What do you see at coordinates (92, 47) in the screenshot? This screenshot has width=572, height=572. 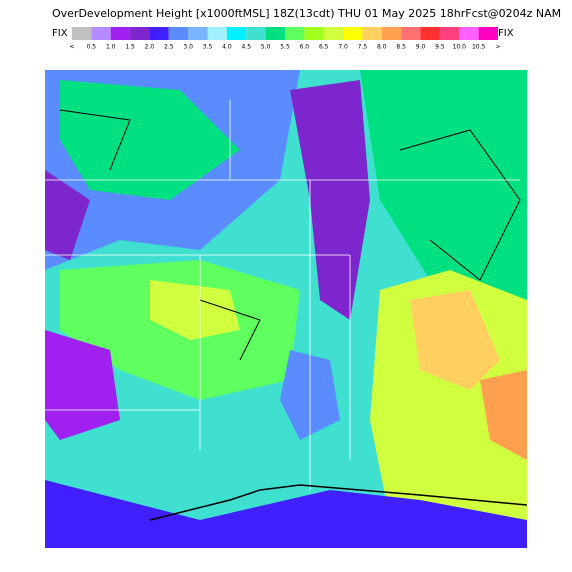 I see `colorbar-label: 0.5` at bounding box center [92, 47].